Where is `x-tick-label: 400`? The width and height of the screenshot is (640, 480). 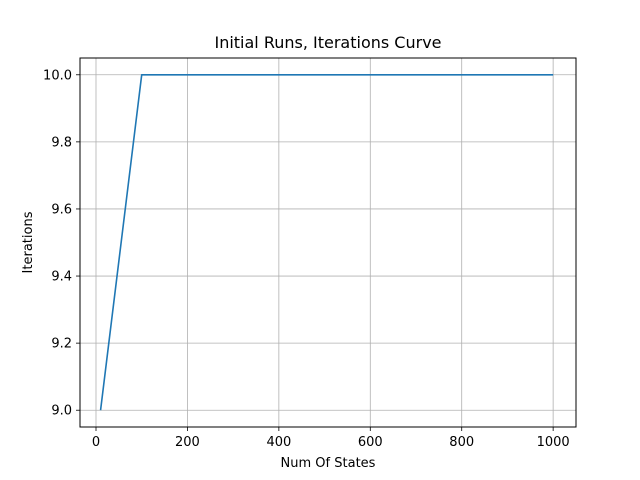 x-tick-label: 400 is located at coordinates (278, 442).